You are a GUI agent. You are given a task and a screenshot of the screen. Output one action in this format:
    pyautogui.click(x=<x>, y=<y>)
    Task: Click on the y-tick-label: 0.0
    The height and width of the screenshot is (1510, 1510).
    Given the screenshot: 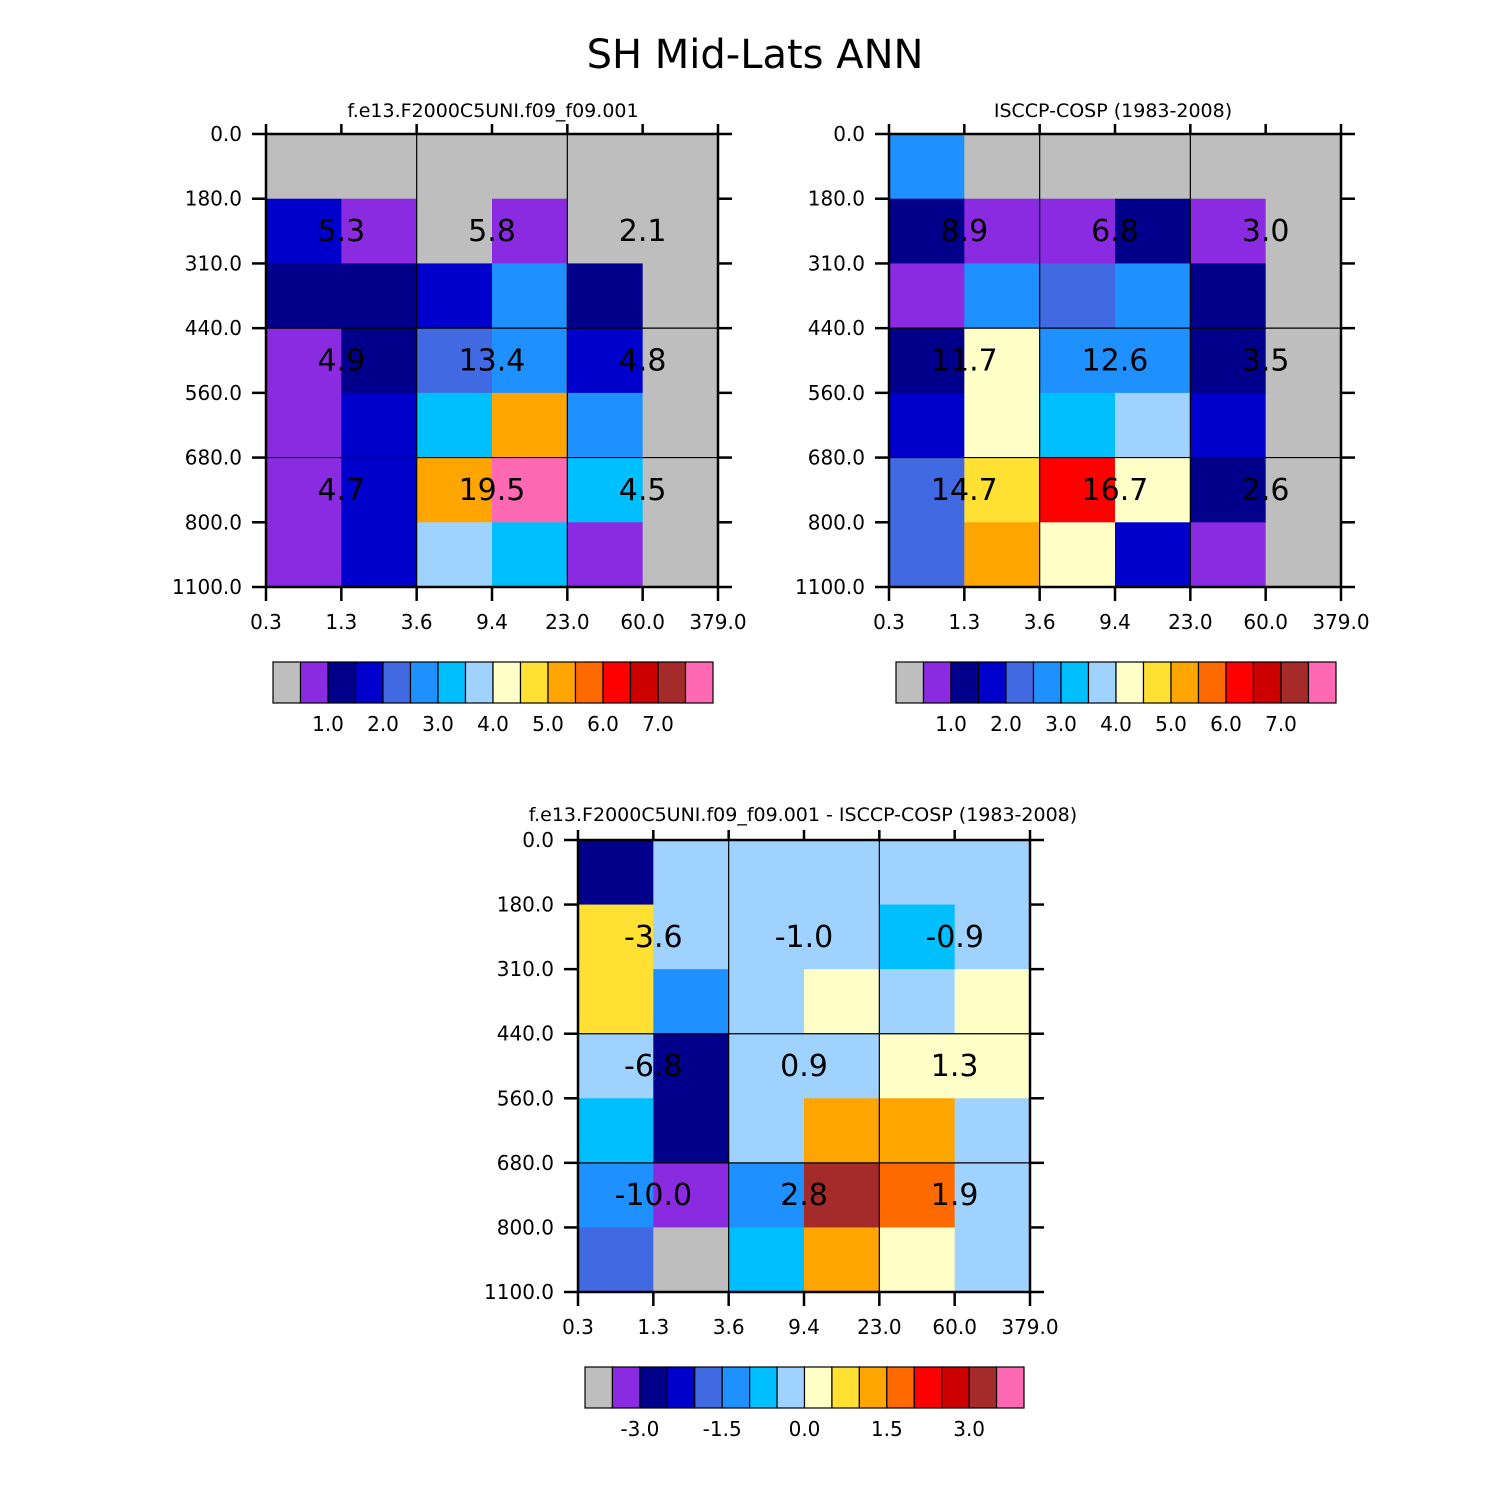 What is the action you would take?
    pyautogui.click(x=538, y=840)
    